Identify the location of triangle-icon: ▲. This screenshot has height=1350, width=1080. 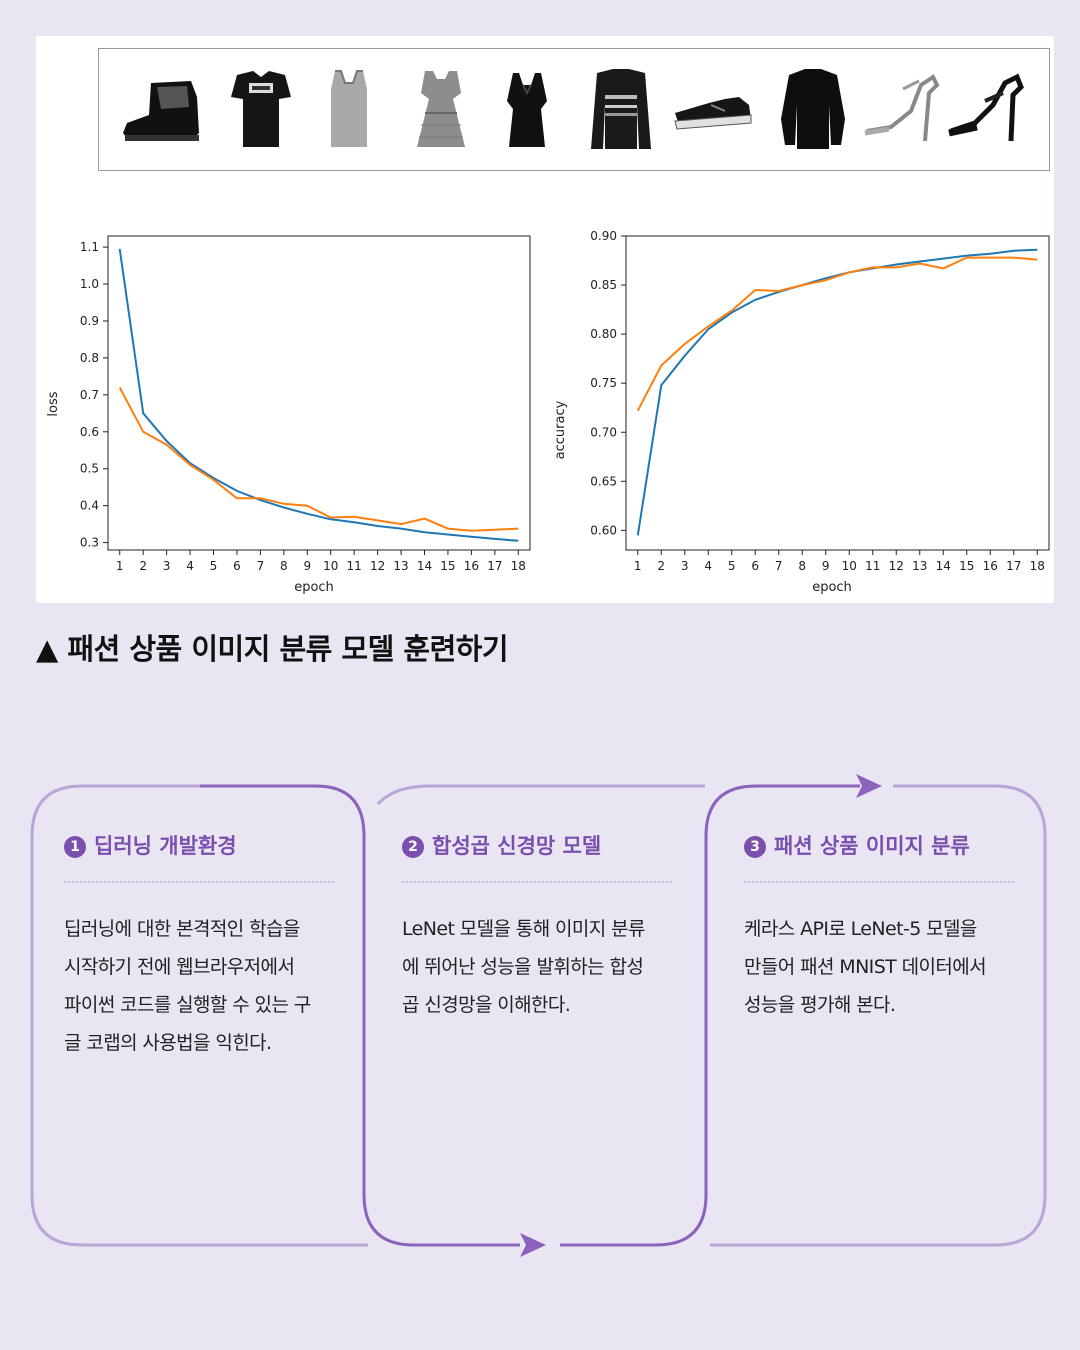
(47, 649).